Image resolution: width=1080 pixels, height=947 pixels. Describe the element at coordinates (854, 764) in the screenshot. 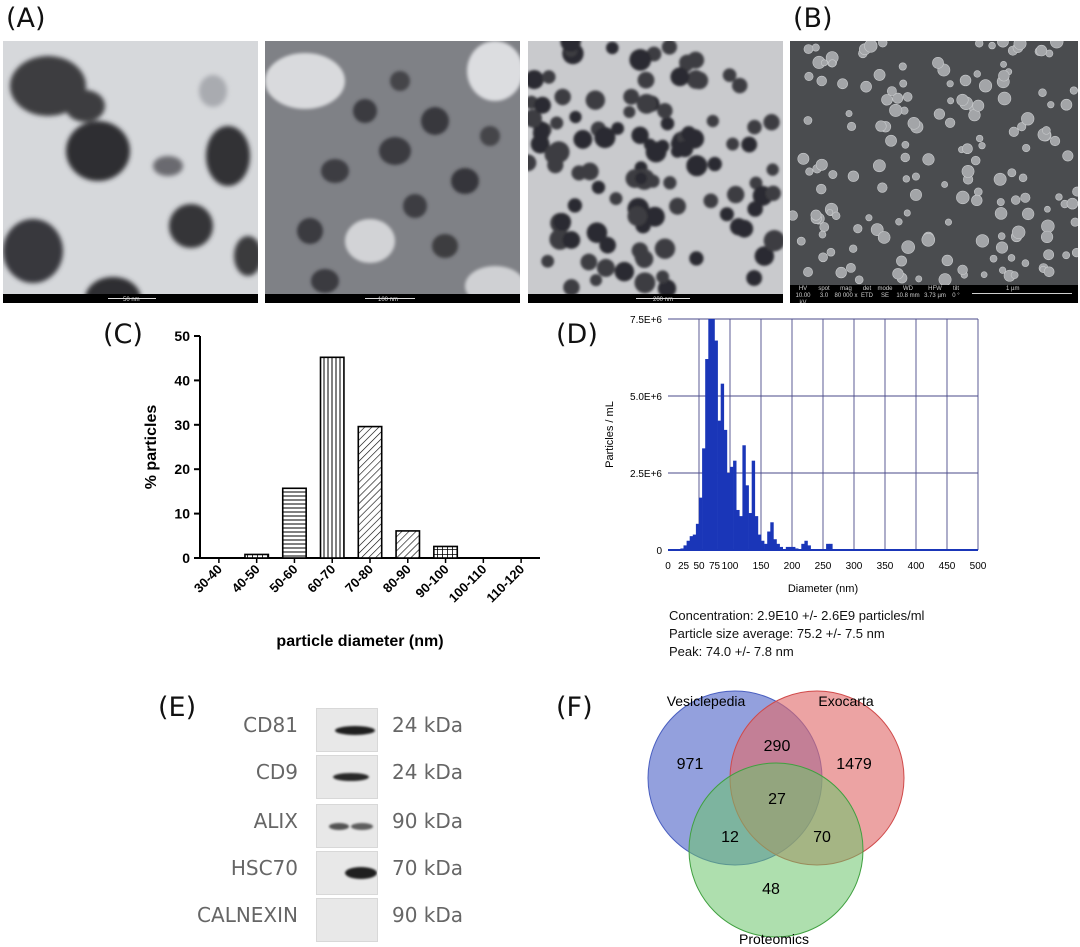

I see `venn-count-exocarta-only: 1479` at that location.